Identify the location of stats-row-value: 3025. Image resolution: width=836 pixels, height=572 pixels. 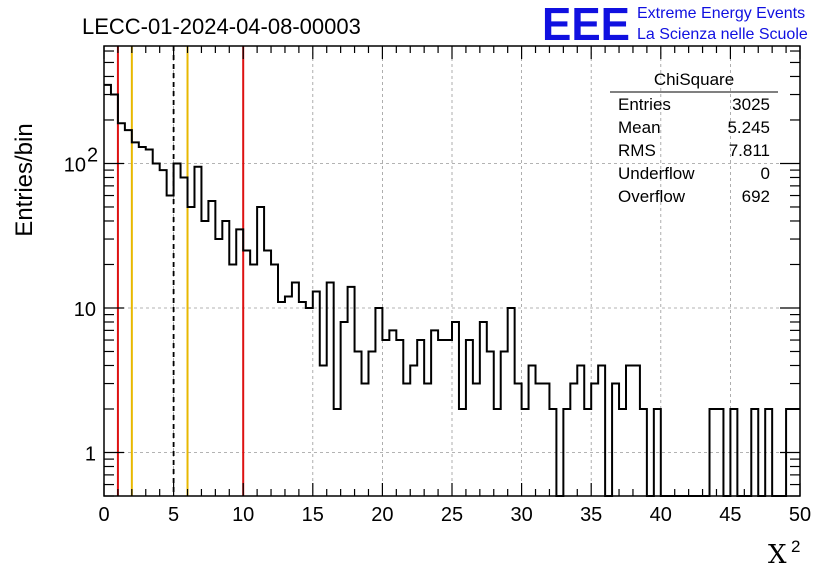
(751, 104).